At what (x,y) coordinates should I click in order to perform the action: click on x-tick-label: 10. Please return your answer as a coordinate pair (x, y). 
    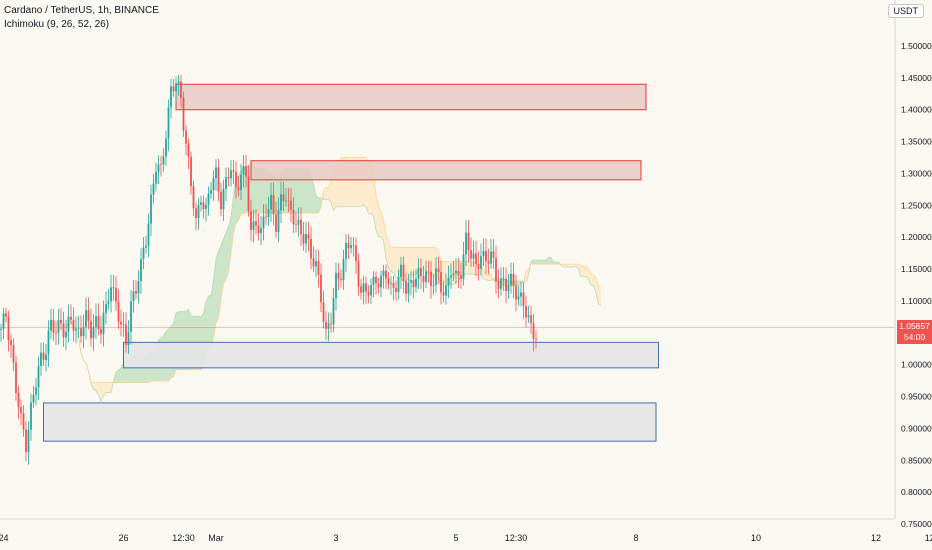
    Looking at the image, I should click on (756, 538).